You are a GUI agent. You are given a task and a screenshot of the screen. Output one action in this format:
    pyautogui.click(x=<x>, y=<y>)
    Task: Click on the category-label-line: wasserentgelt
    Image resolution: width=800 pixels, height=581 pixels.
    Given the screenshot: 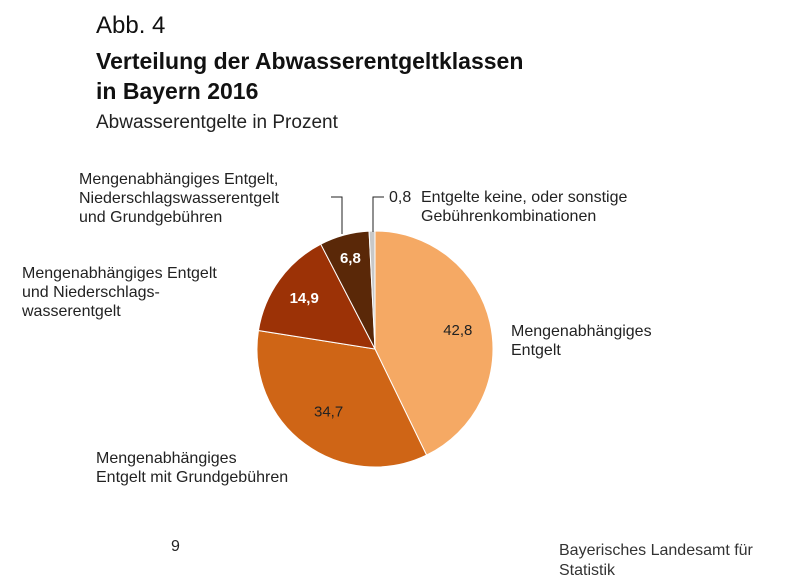 What is the action you would take?
    pyautogui.click(x=71, y=311)
    